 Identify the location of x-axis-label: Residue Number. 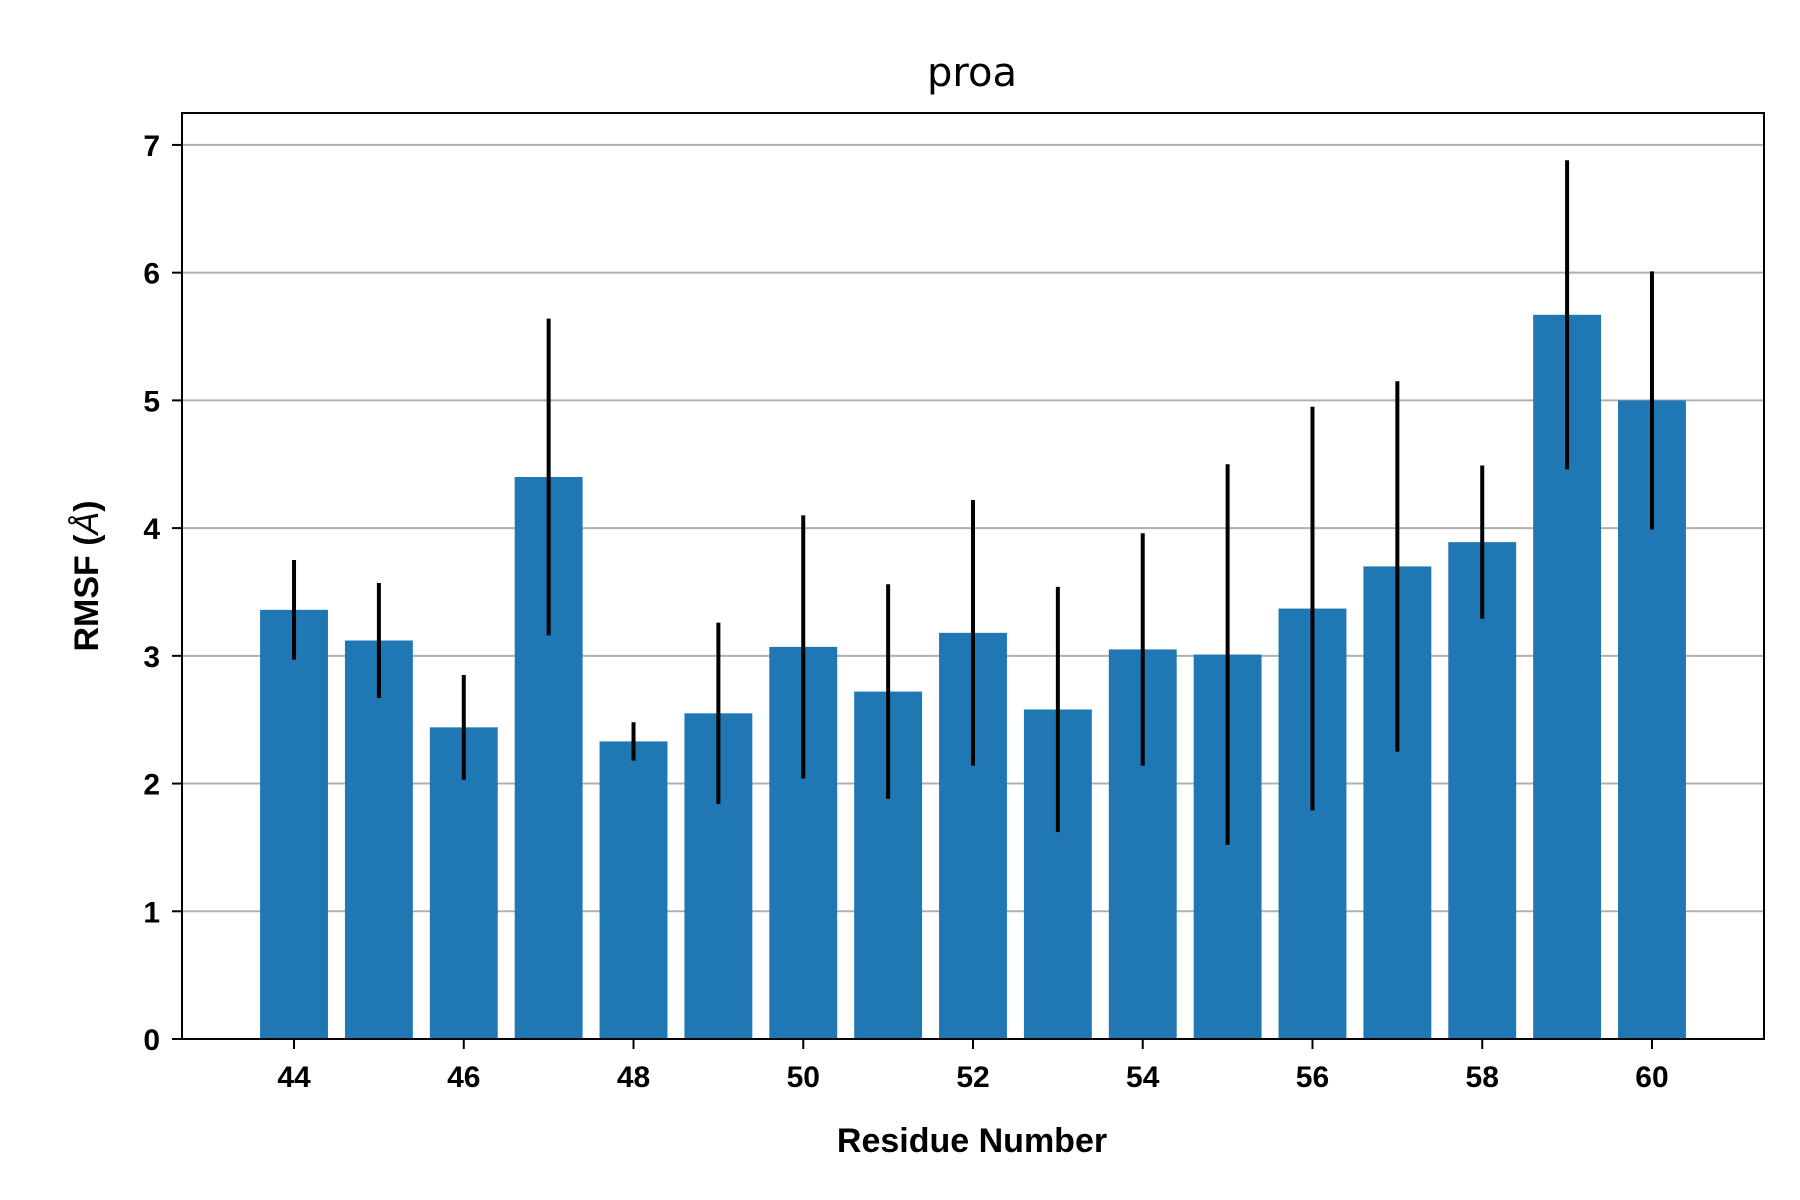
(972, 1141).